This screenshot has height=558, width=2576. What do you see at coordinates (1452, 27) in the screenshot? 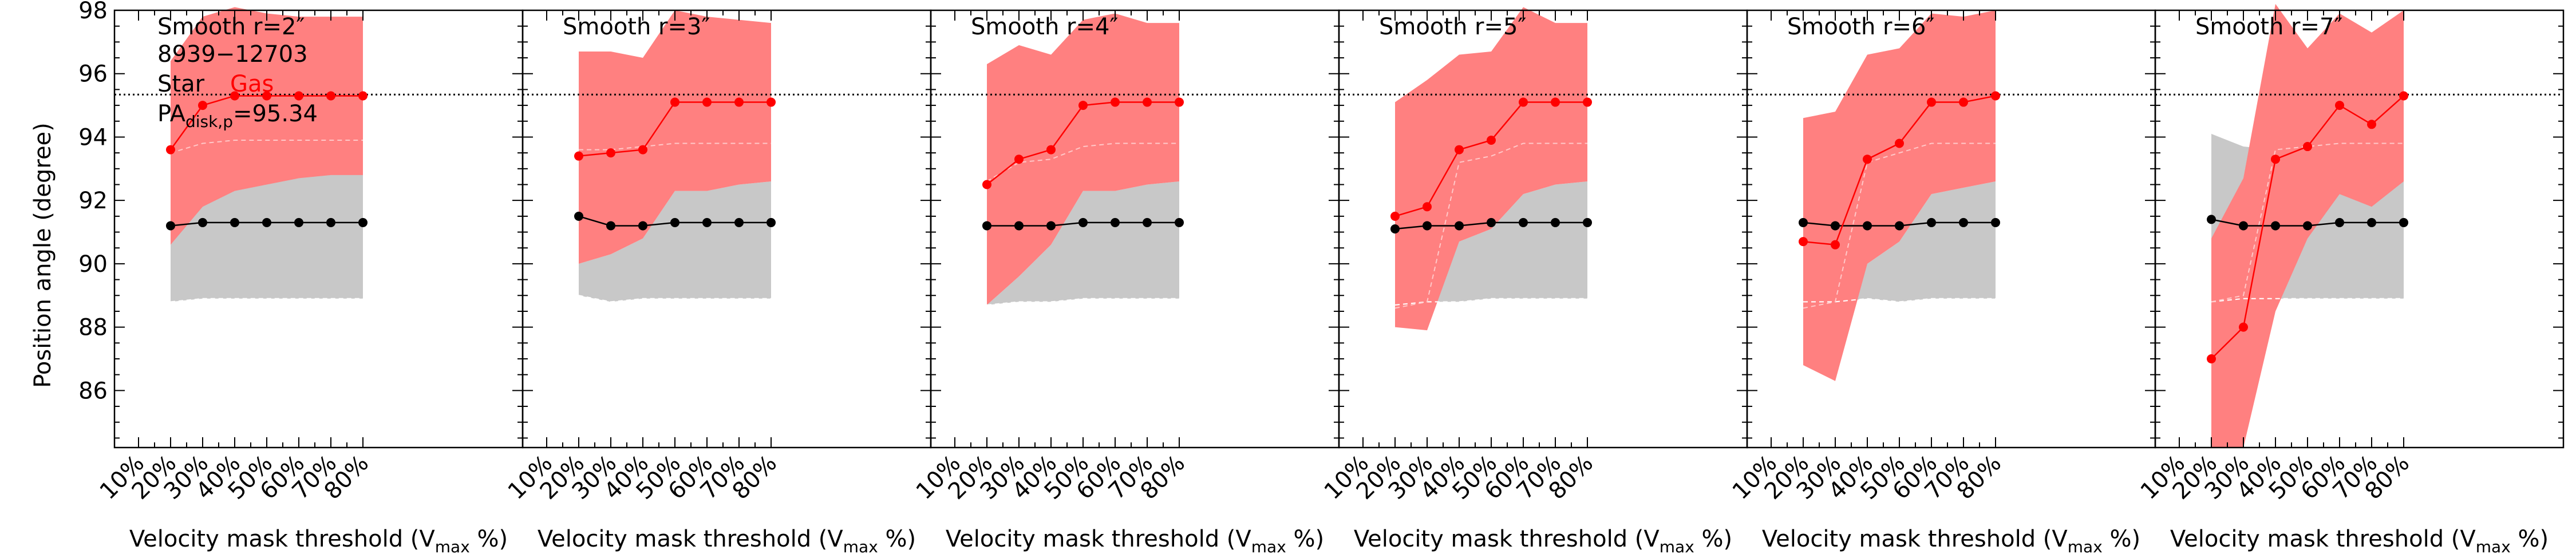
I see `panel-title: Smooth r=5″` at bounding box center [1452, 27].